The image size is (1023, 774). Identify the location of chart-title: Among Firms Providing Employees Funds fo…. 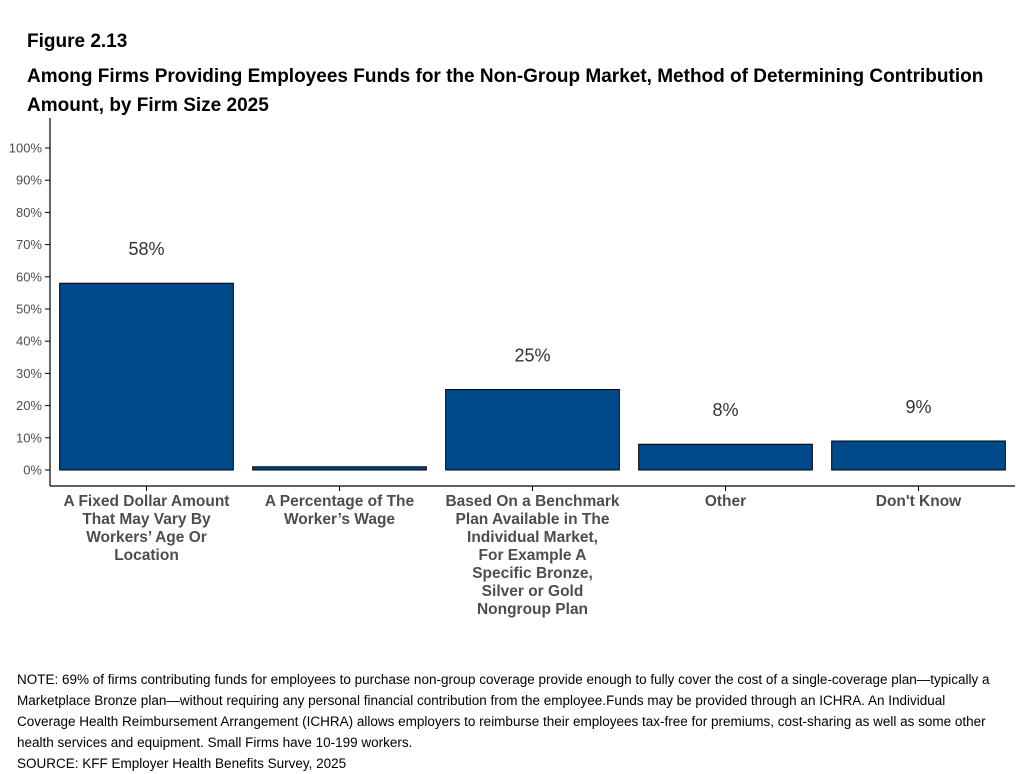
(505, 91).